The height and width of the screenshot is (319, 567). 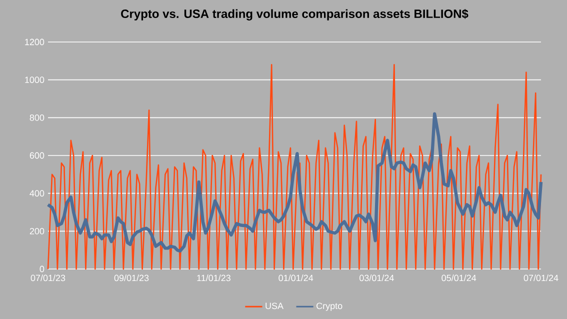 I want to click on x-tick-label: 03/01/24, so click(x=377, y=278).